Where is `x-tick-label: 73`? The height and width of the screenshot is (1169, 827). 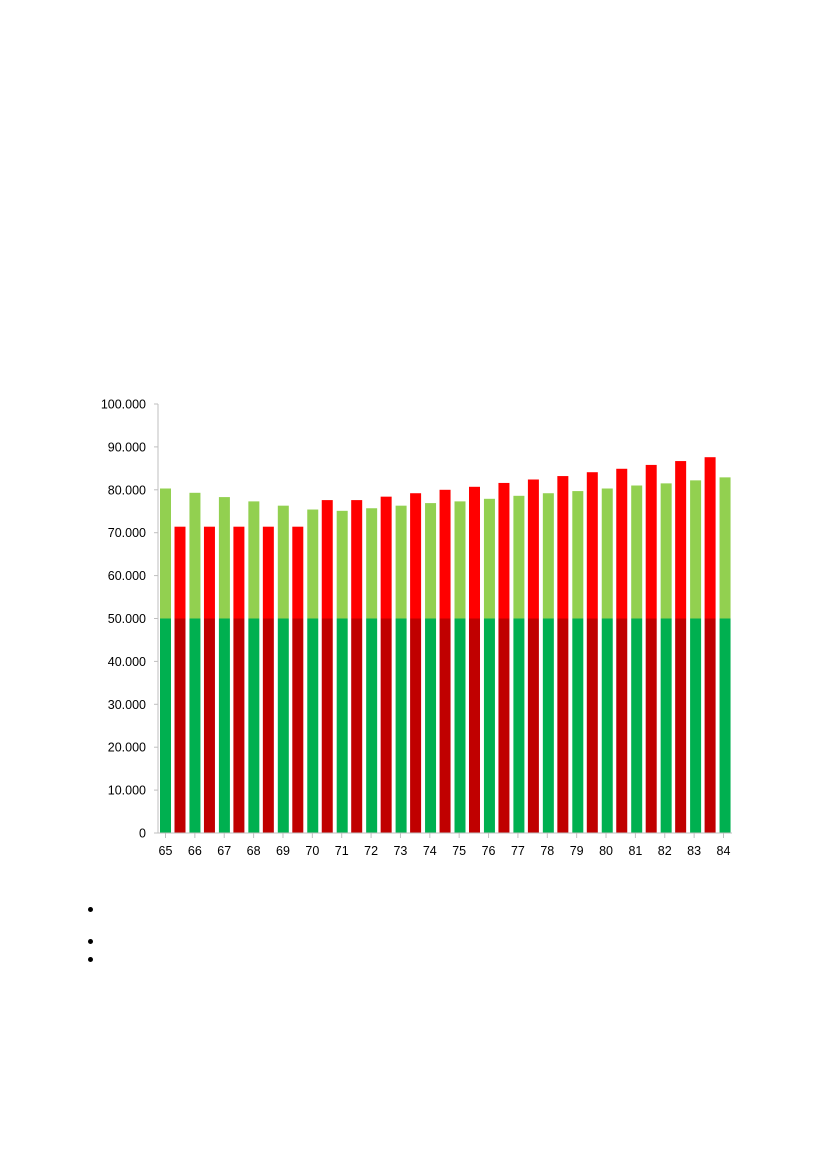 x-tick-label: 73 is located at coordinates (400, 851).